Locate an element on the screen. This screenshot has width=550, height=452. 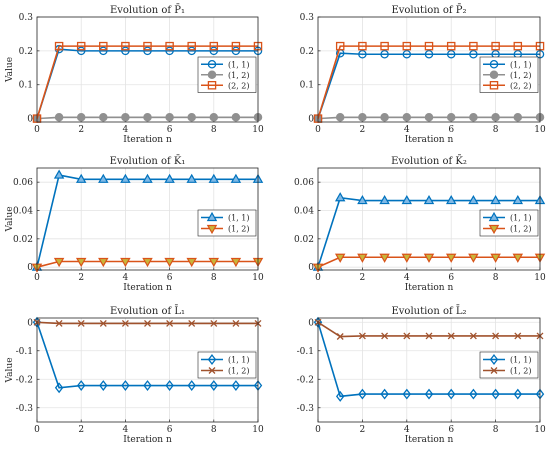
x-tick-label: 10 is located at coordinates (540, 430).